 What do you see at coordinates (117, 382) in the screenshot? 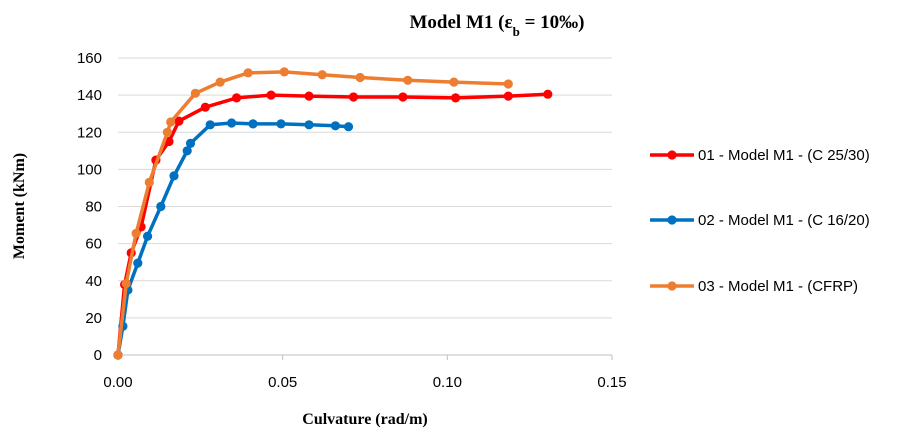
I see `x-tick-label: 0.00` at bounding box center [117, 382].